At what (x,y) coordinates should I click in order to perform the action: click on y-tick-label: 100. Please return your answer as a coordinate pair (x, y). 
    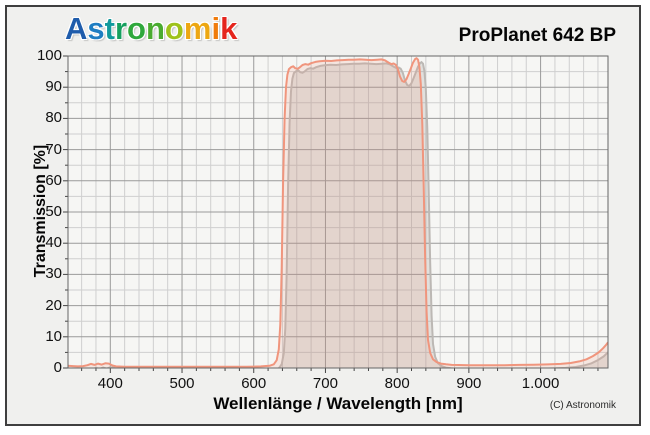
    Looking at the image, I should click on (49, 55).